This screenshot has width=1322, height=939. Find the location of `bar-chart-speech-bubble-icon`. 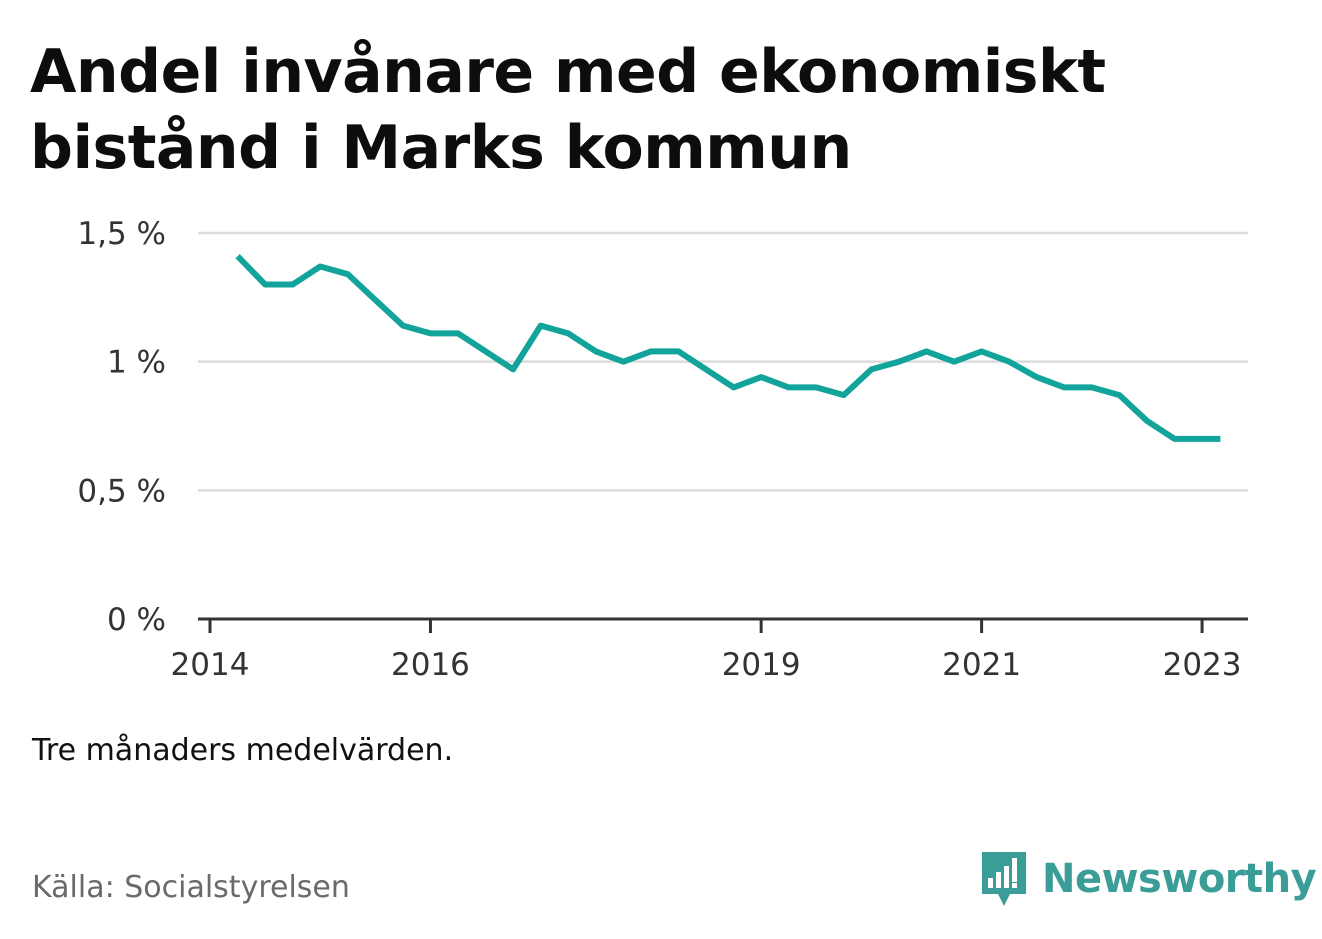

bar-chart-speech-bubble-icon is located at coordinates (1004, 879).